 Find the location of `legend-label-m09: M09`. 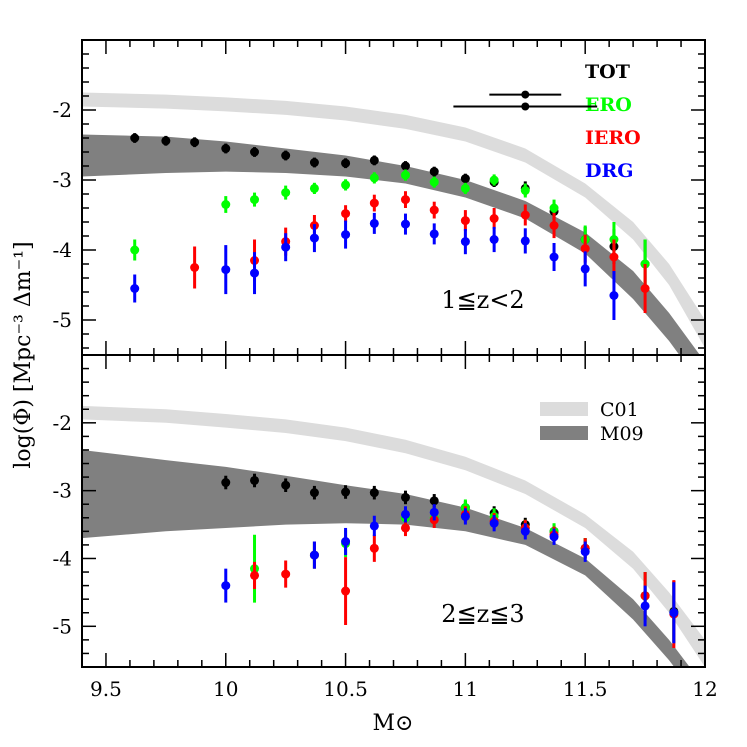

legend-label-m09: M09 is located at coordinates (622, 434).